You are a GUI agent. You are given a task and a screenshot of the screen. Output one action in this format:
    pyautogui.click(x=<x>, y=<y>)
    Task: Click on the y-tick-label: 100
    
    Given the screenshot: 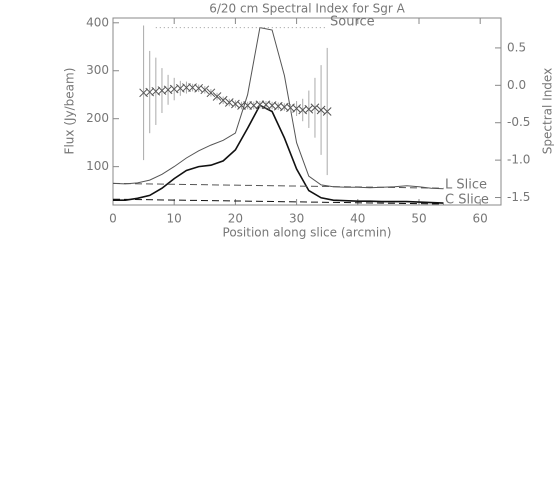 What is the action you would take?
    pyautogui.click(x=97, y=166)
    